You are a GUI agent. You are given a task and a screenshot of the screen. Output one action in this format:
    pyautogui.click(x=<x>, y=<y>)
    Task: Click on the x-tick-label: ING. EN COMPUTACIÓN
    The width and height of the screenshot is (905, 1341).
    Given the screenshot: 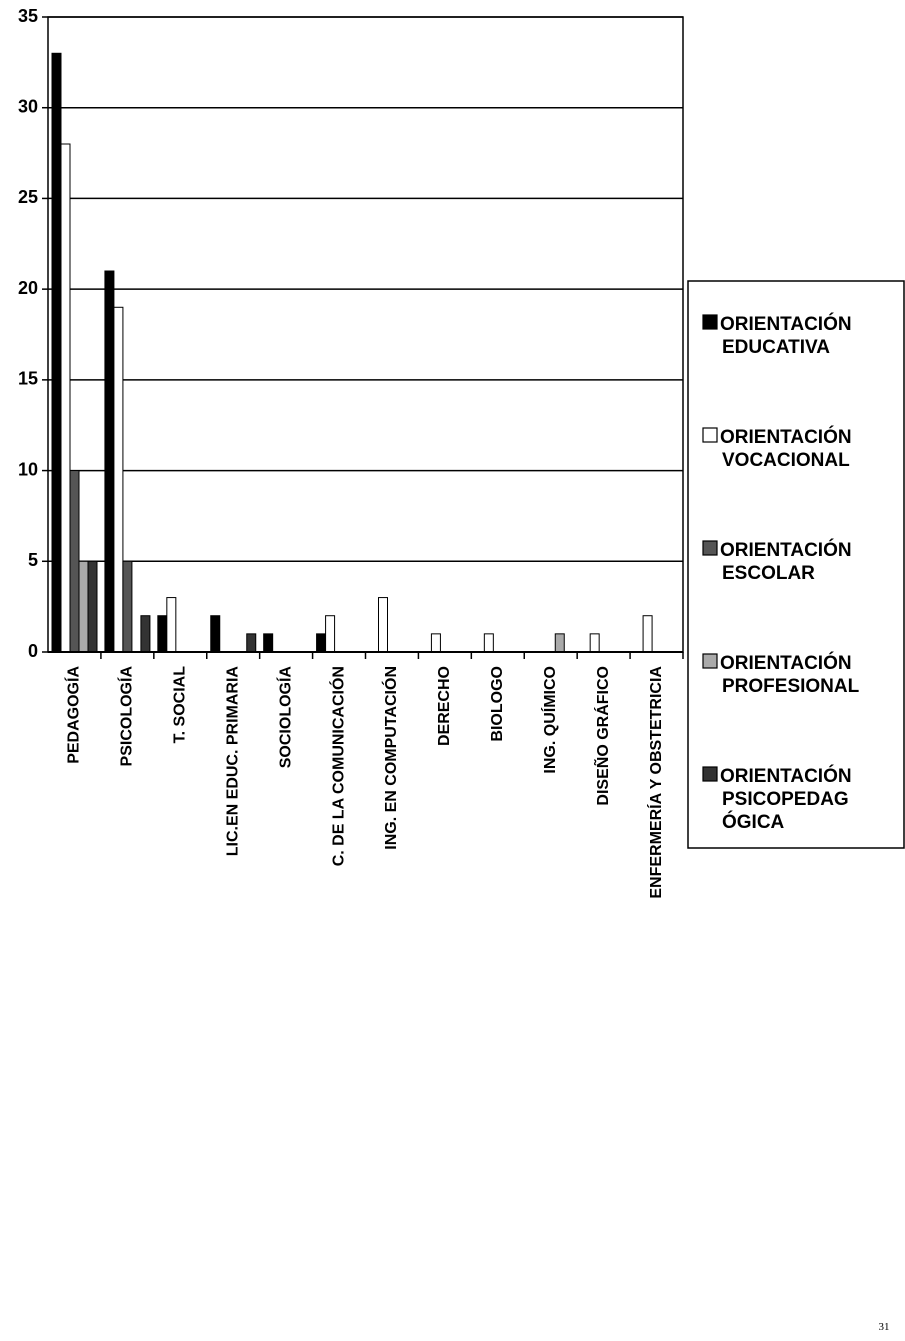 What is the action you would take?
    pyautogui.click(x=390, y=758)
    